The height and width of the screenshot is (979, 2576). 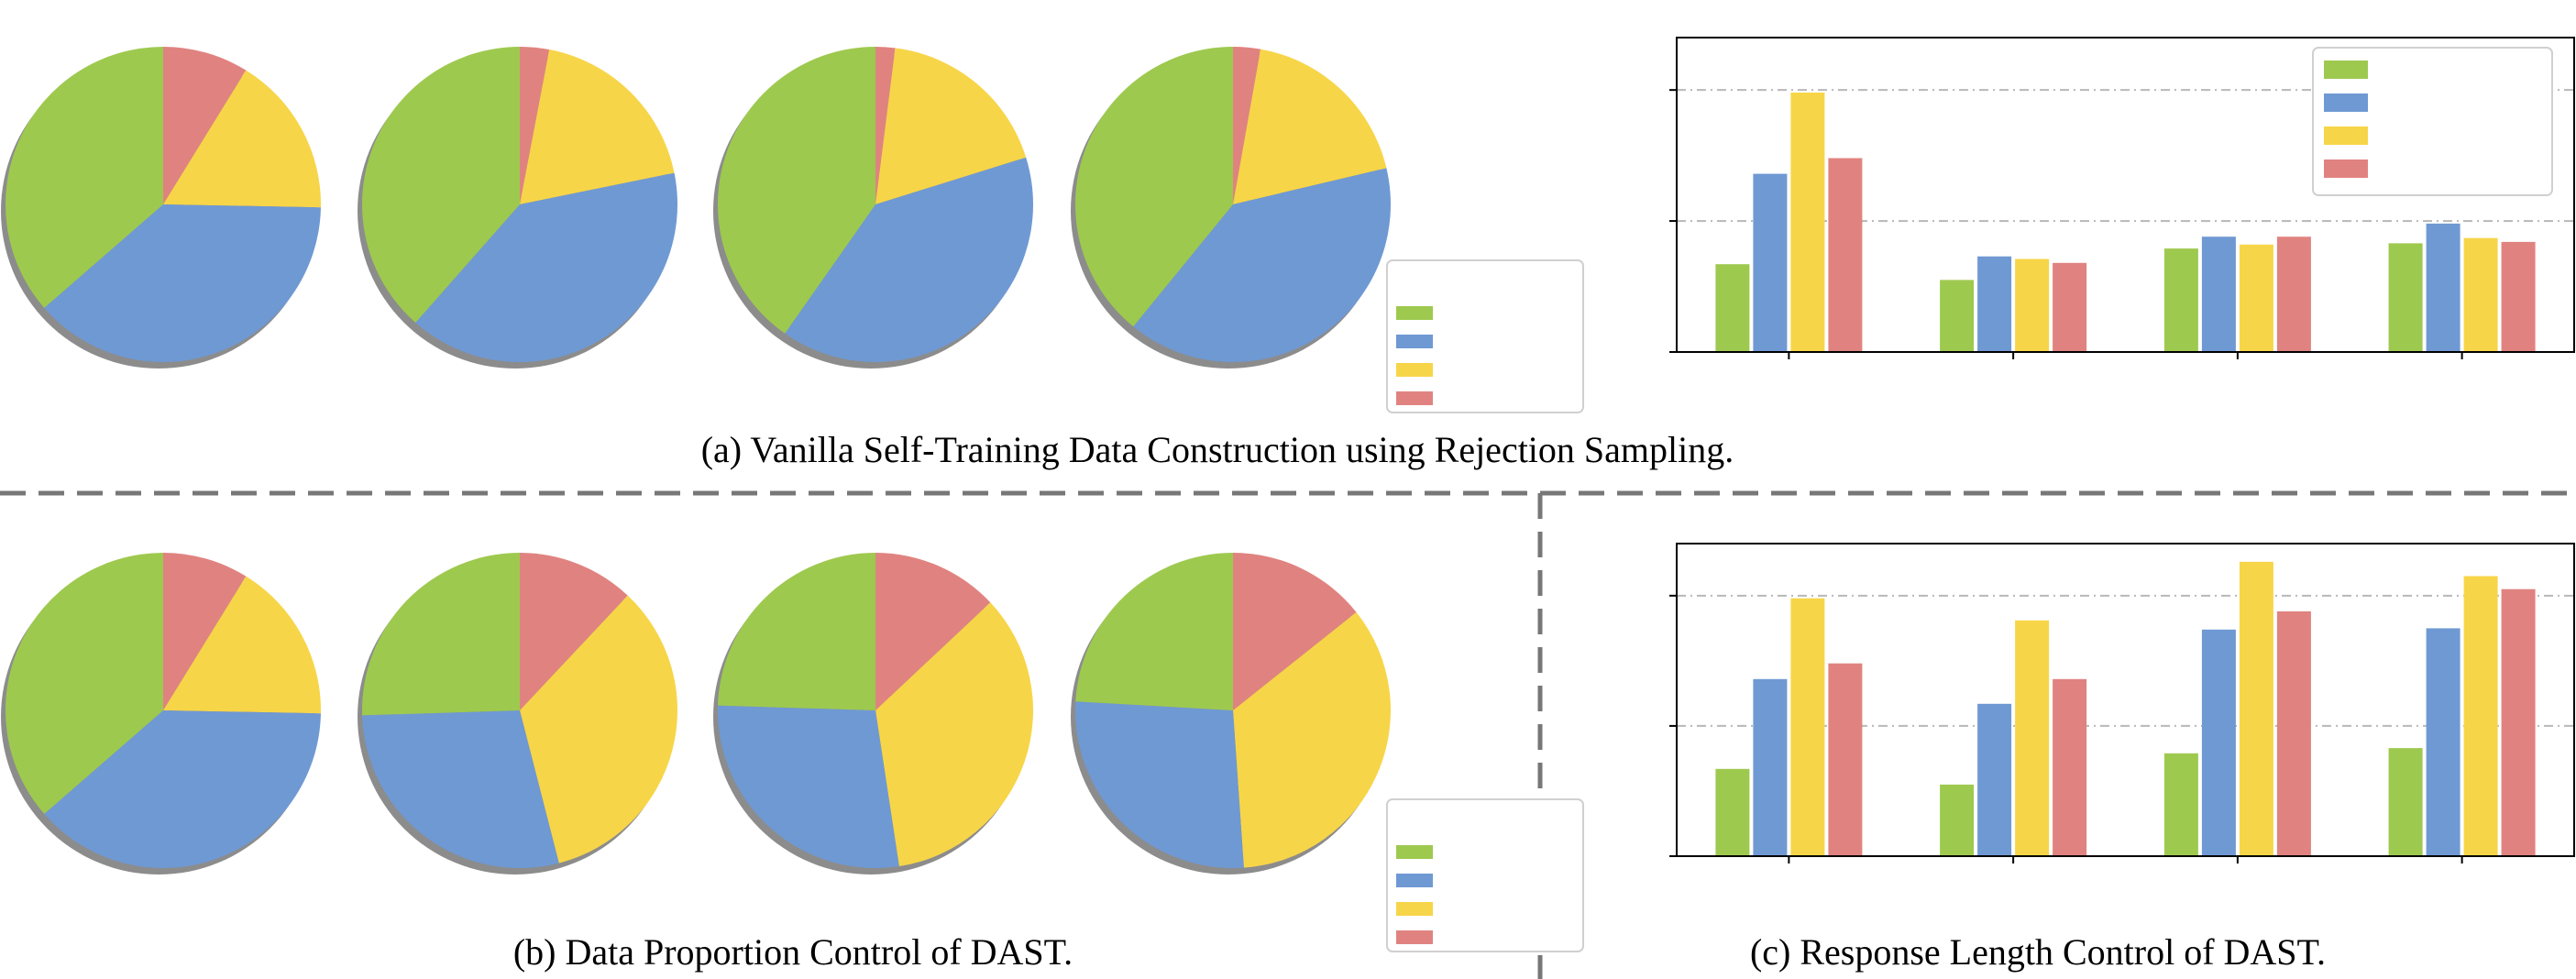 What do you see at coordinates (2346, 69) in the screenshot?
I see `bars-a-legend-swatch-easy` at bounding box center [2346, 69].